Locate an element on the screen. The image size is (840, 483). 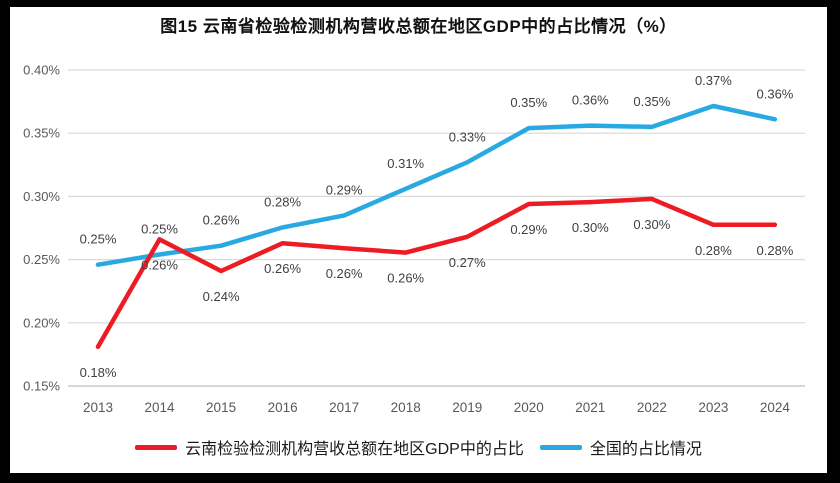
x-tick-label: 2016 is located at coordinates (283, 407).